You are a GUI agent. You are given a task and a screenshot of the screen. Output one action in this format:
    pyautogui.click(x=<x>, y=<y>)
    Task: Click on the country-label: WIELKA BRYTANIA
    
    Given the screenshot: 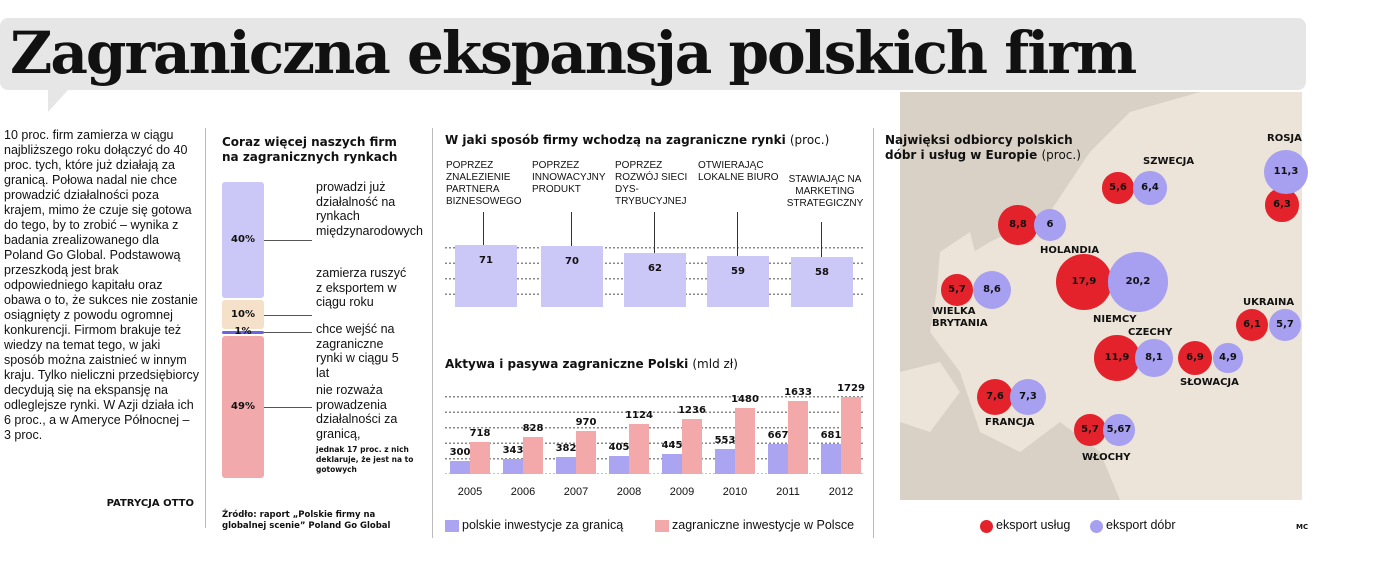 What is the action you would take?
    pyautogui.click(x=960, y=317)
    